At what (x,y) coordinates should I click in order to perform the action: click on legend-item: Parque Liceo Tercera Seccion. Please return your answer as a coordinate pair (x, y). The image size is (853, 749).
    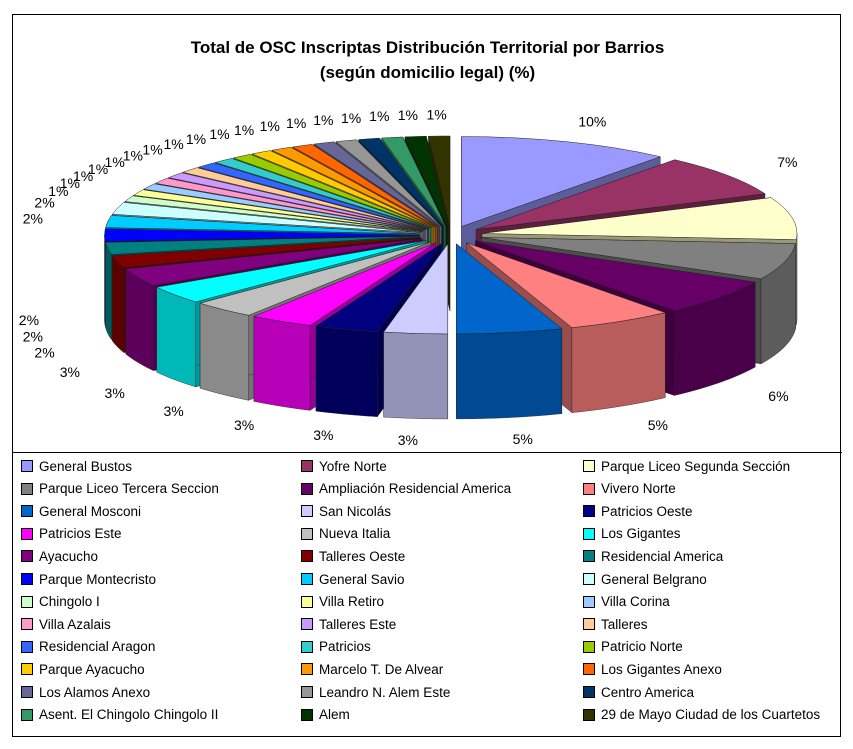
    Looking at the image, I should click on (120, 489).